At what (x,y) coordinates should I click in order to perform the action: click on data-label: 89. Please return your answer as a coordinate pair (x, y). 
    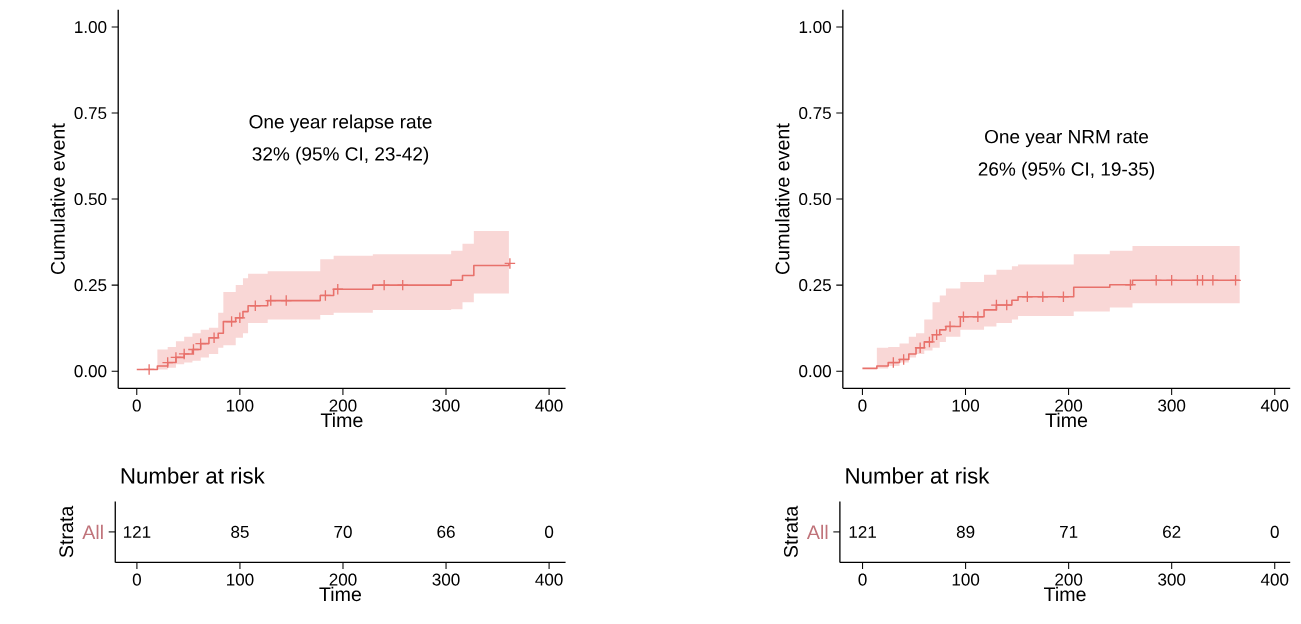
    Looking at the image, I should click on (965, 531).